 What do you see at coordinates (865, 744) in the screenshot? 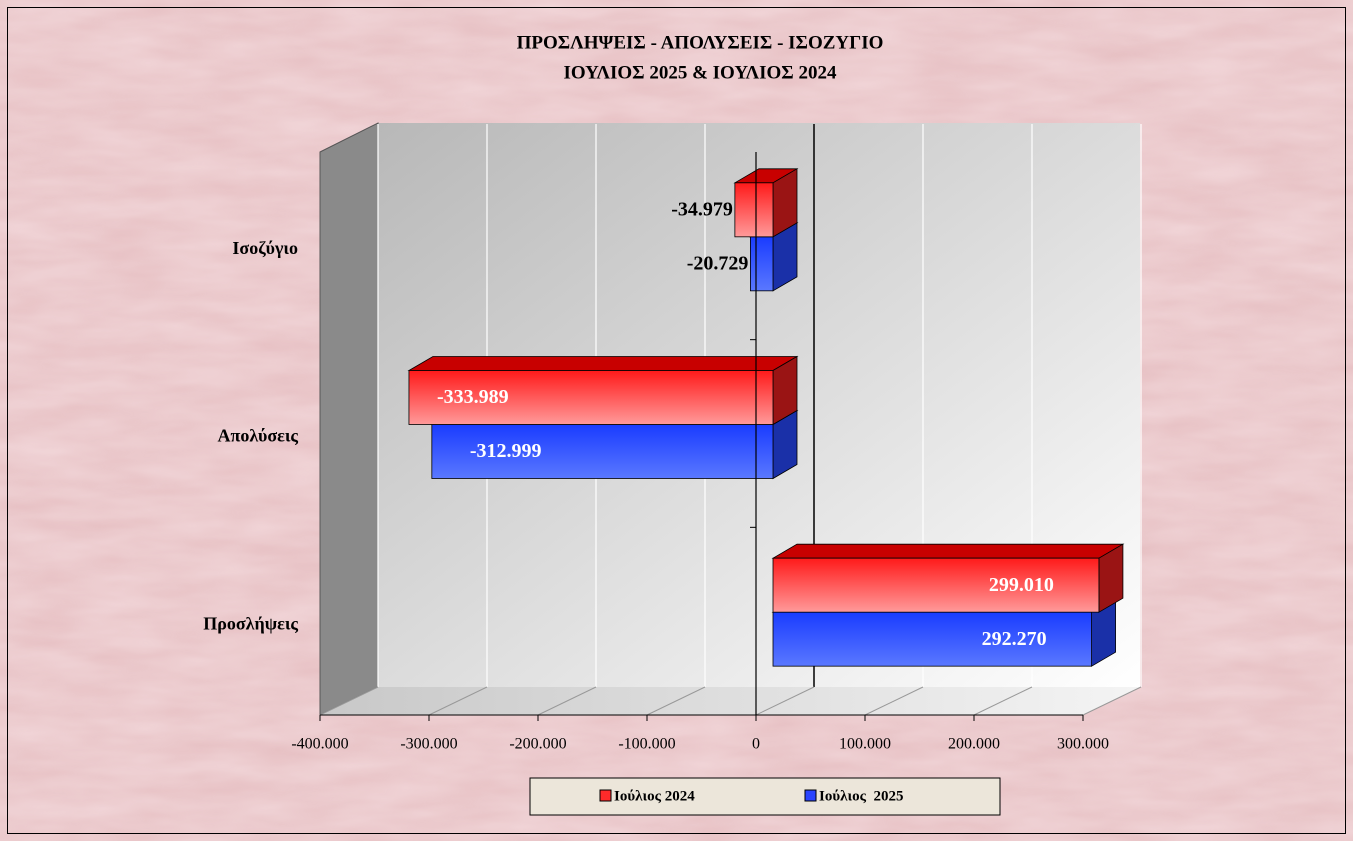
I see `x-tick-label: 100.000` at bounding box center [865, 744].